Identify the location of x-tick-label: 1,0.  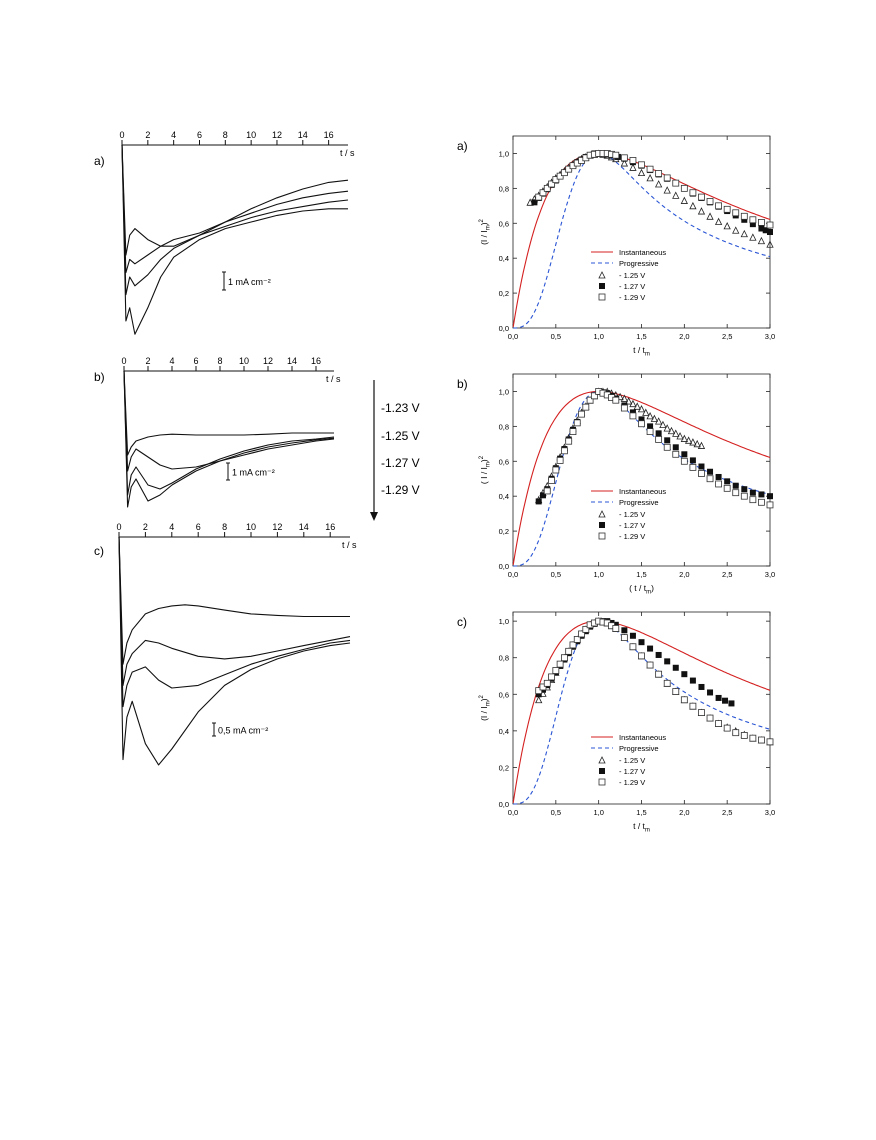
(598, 812).